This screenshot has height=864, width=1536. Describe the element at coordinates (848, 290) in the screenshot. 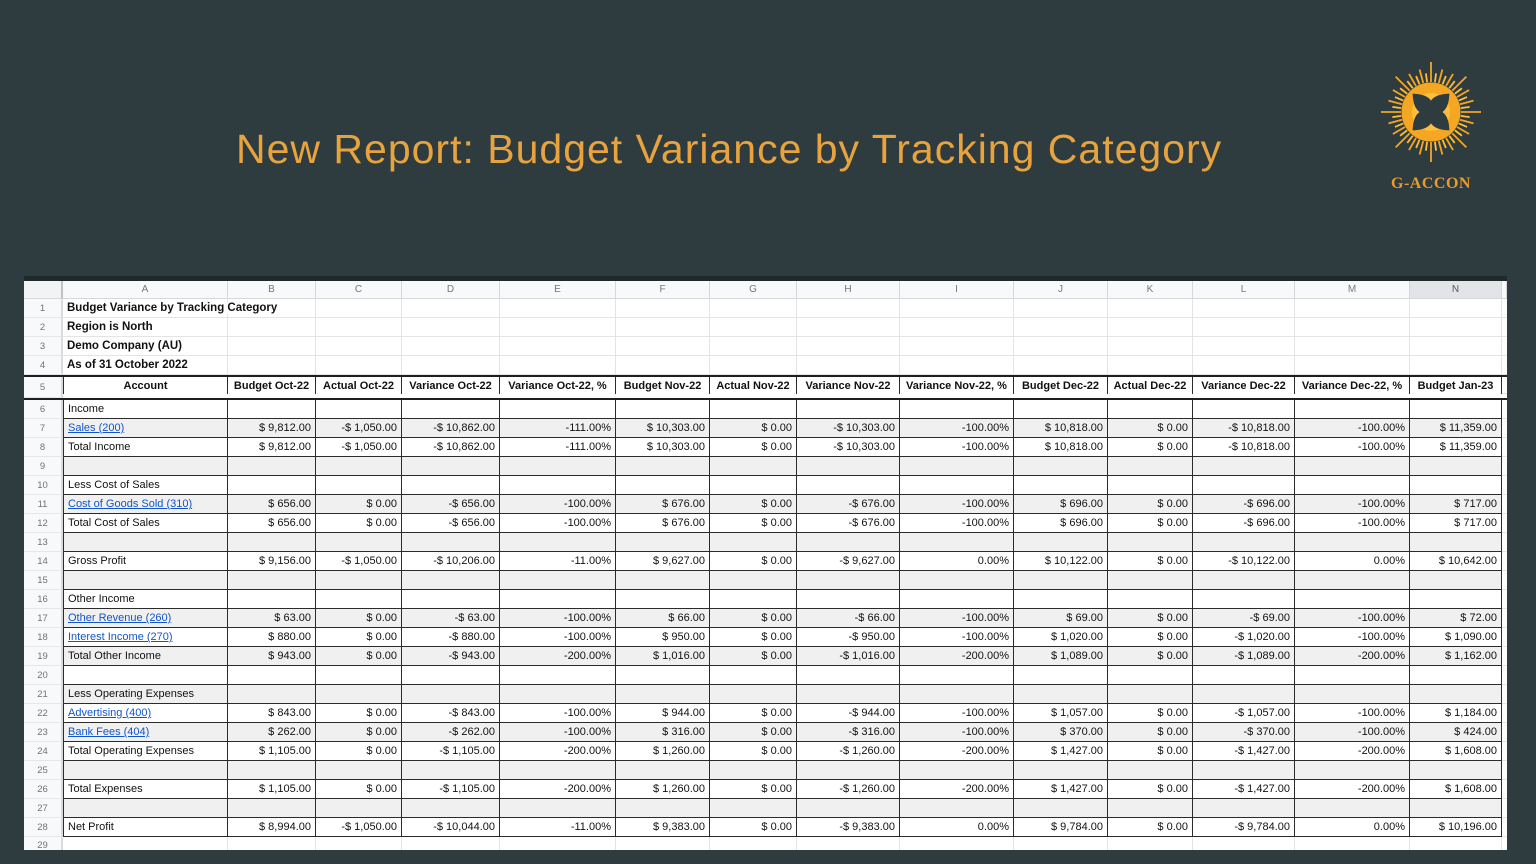

I see `column-header-H: H` at that location.